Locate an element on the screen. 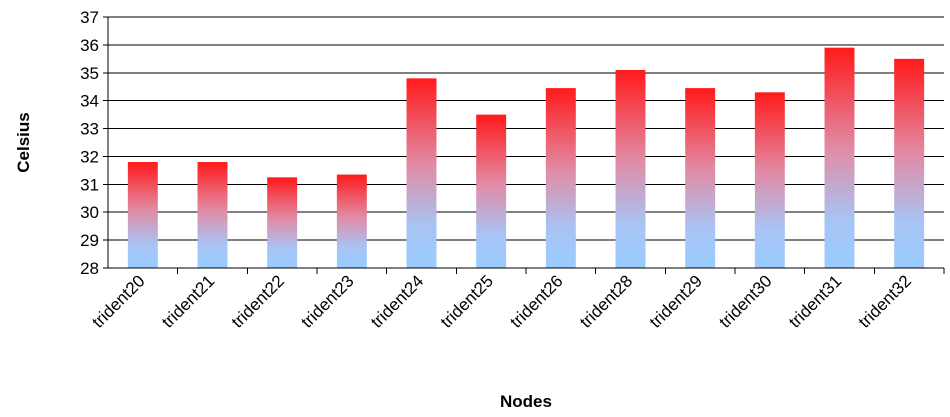 This screenshot has height=417, width=950. x-tick-label: trident21 is located at coordinates (188, 301).